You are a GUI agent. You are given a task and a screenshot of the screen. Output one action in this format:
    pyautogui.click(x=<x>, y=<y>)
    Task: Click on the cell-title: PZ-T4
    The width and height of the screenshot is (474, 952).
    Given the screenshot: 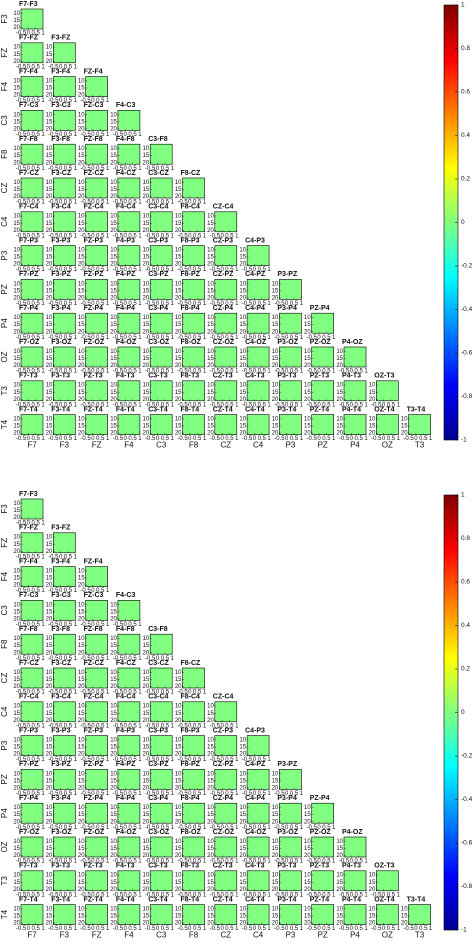 What is the action you would take?
    pyautogui.click(x=320, y=409)
    